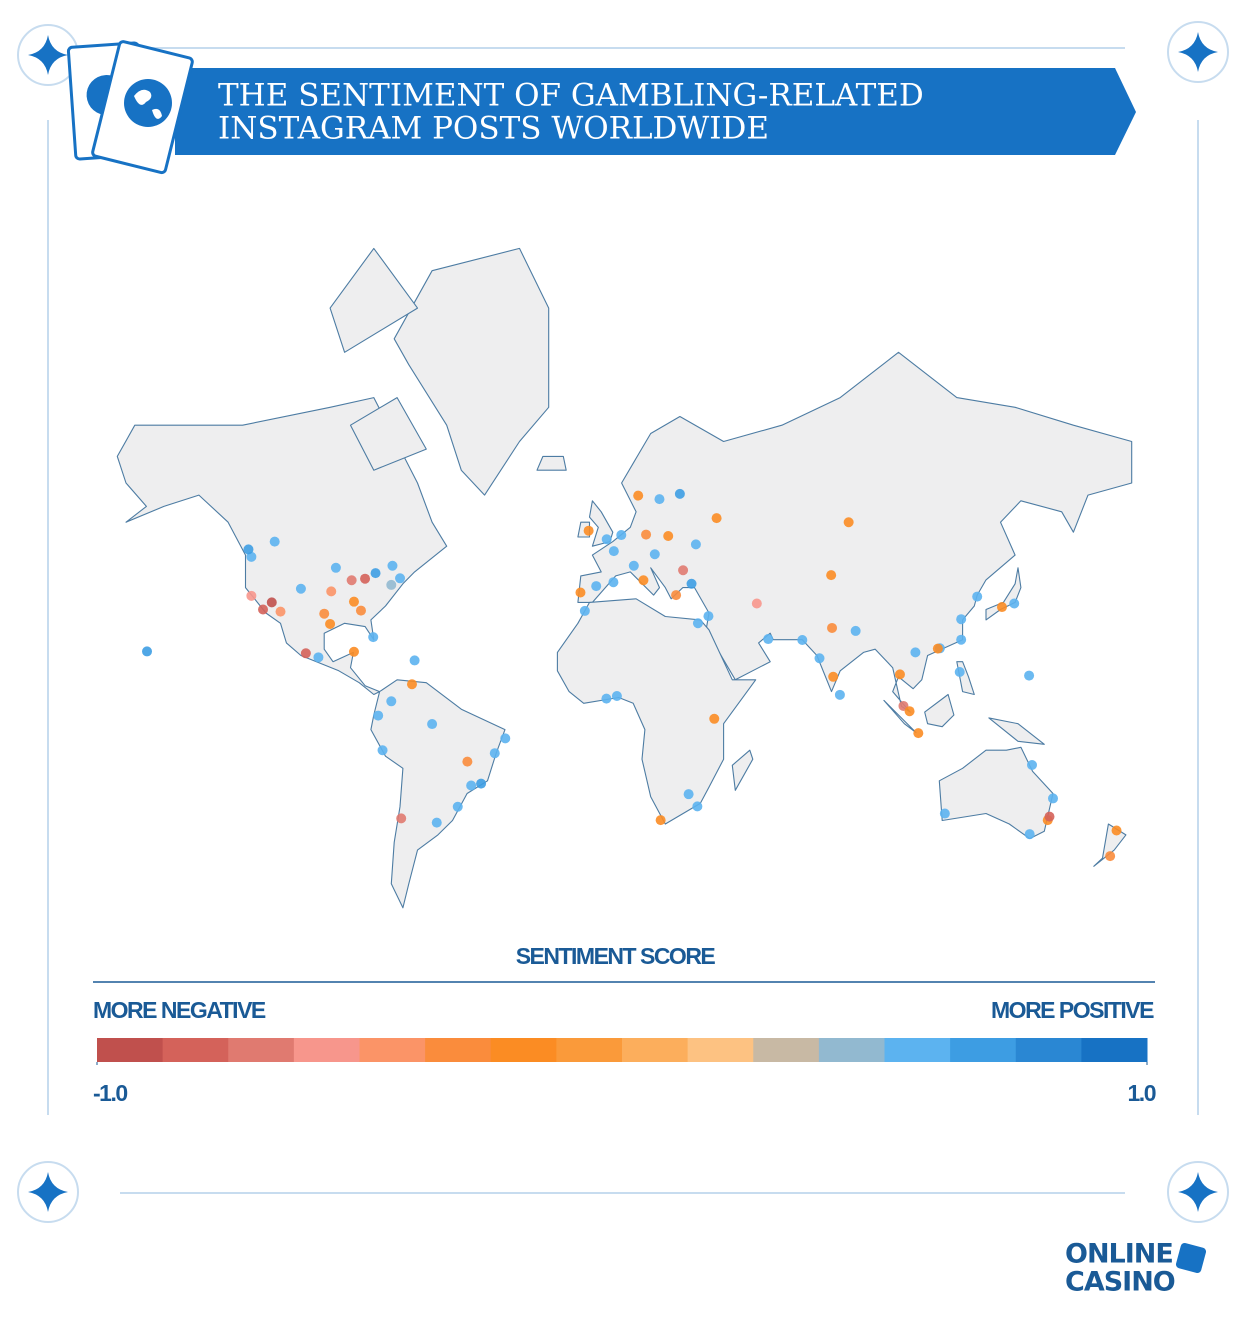  What do you see at coordinates (1142, 1093) in the screenshot?
I see `legend-tick-label: 1.0` at bounding box center [1142, 1093].